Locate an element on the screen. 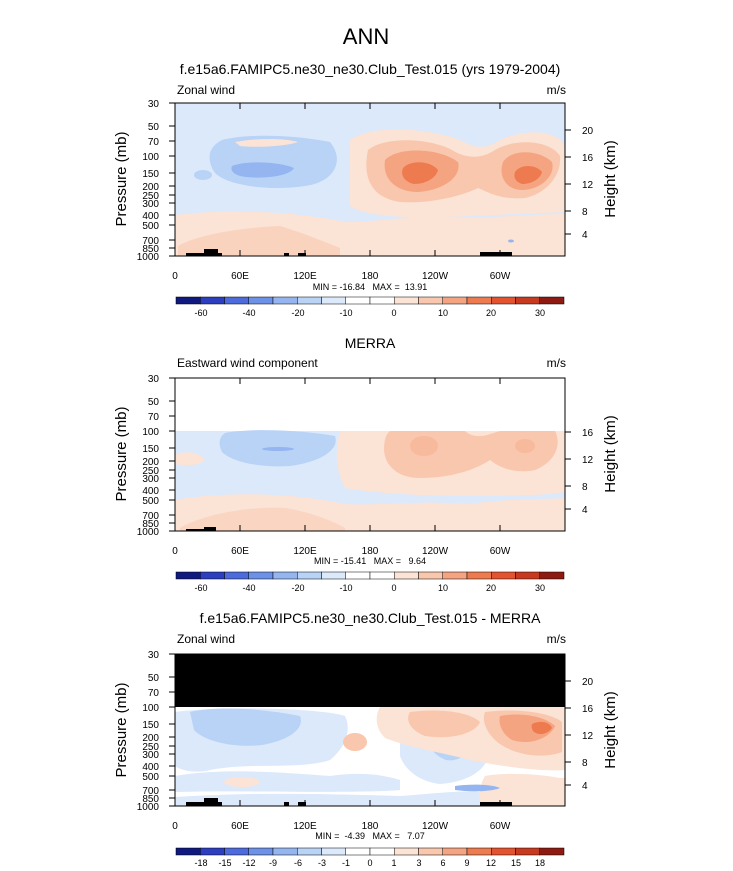 This screenshot has width=733, height=871. colorbar-label: 15 is located at coordinates (516, 863).